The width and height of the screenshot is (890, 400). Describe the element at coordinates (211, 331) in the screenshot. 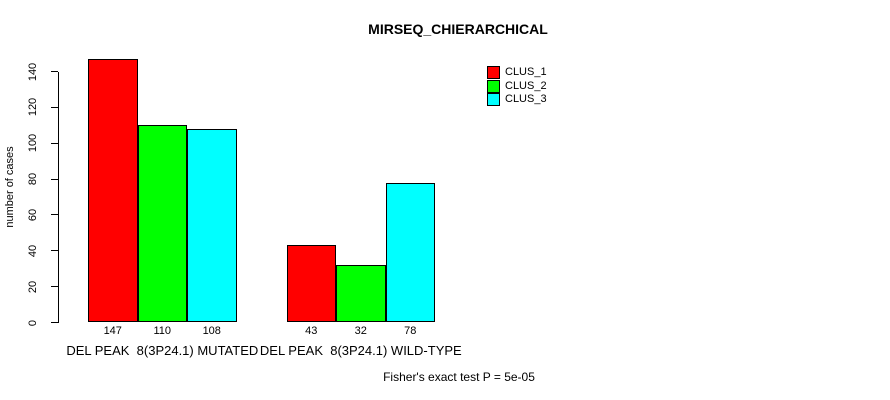

I see `bar-value-label: 108` at that location.